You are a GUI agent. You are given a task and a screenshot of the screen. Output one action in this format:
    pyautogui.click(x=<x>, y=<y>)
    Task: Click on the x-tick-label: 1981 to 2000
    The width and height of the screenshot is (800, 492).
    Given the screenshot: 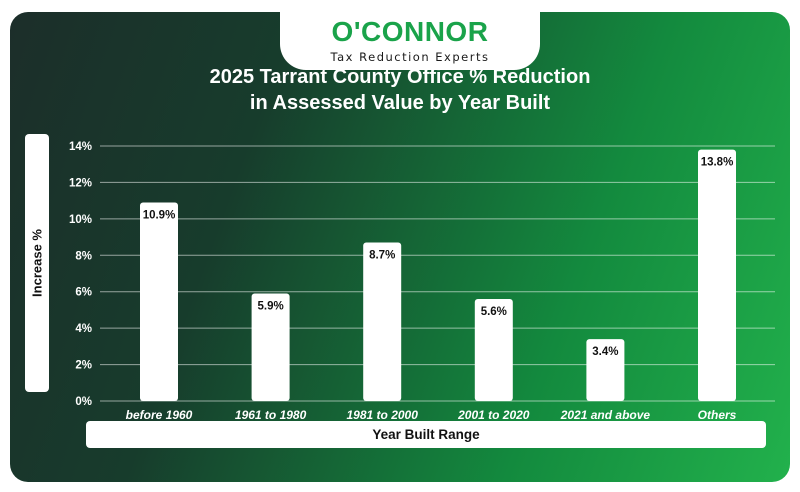 What is the action you would take?
    pyautogui.click(x=383, y=415)
    